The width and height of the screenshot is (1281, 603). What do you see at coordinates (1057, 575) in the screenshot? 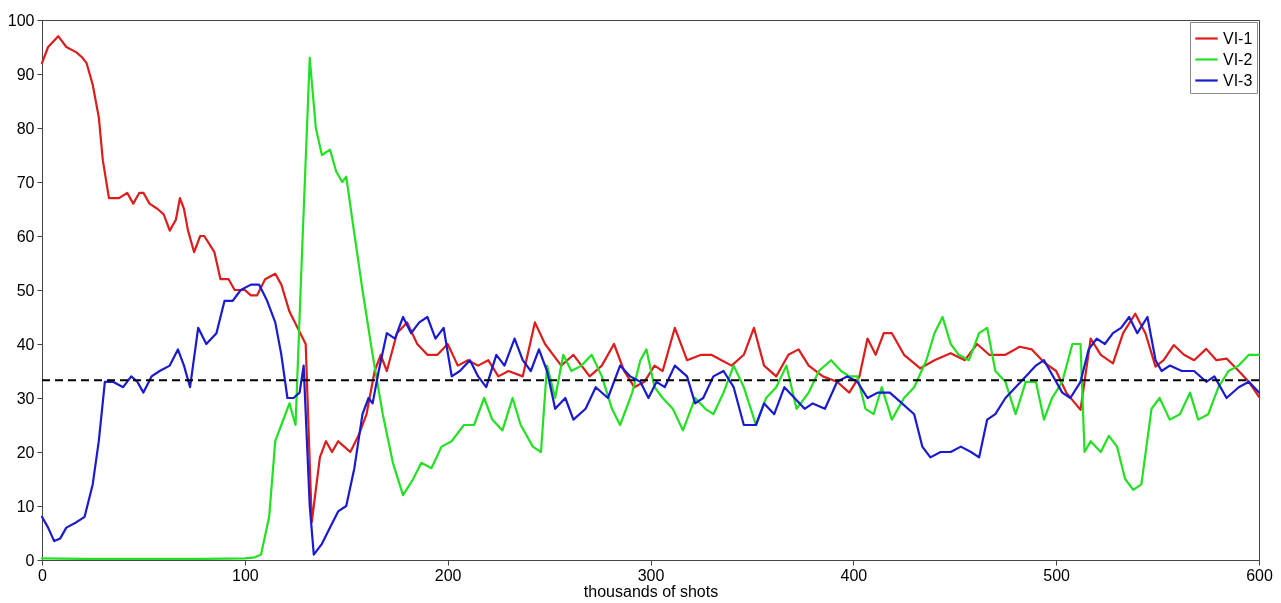
I see `x-tick-label: 500` at bounding box center [1057, 575].